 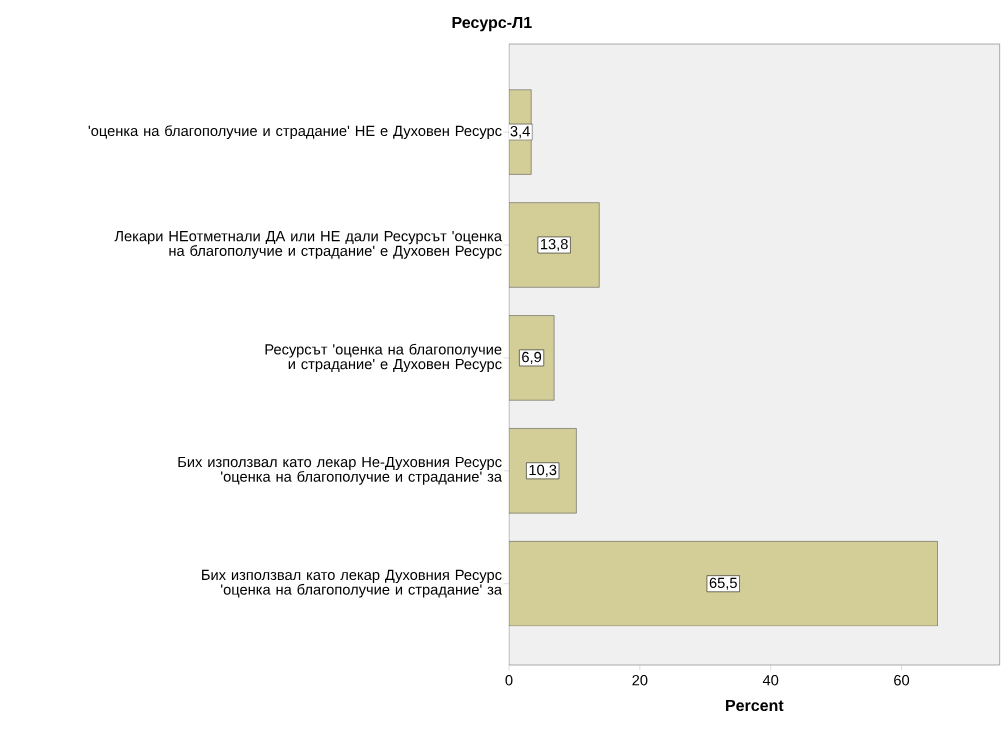 What do you see at coordinates (770, 680) in the screenshot?
I see `x-tick-label: 40` at bounding box center [770, 680].